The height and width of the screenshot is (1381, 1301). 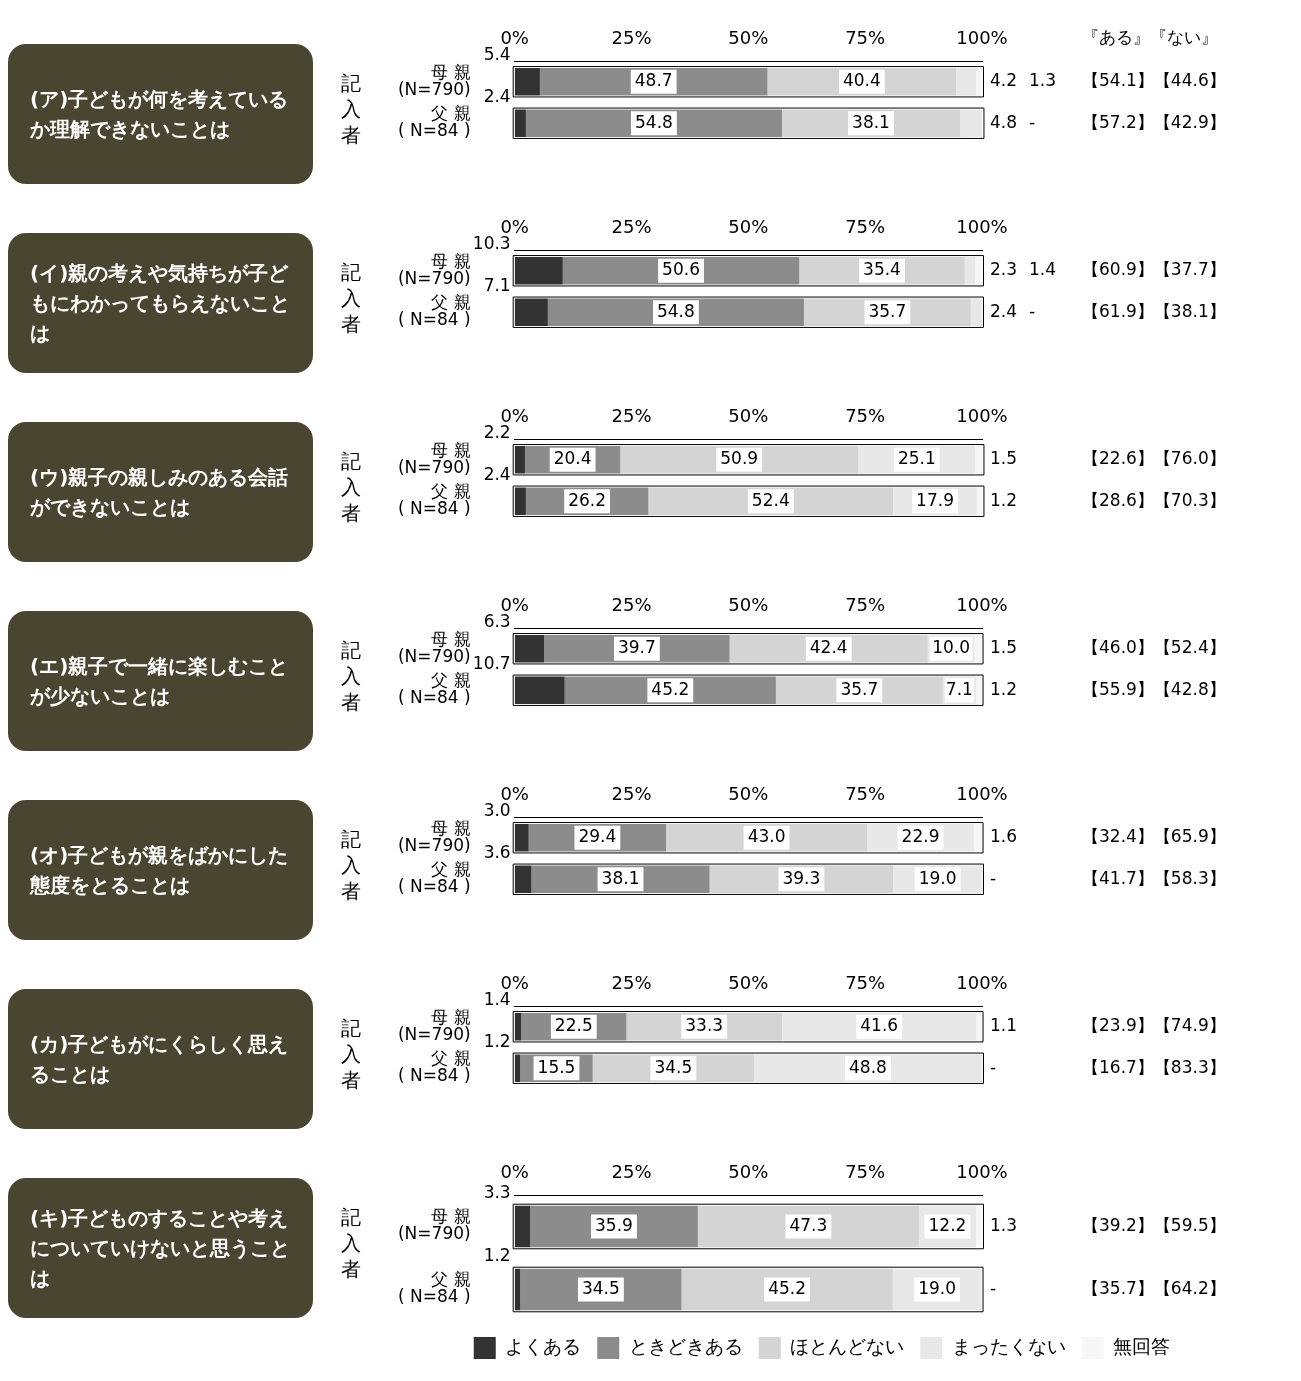 I want to click on data-label: 35.9, so click(x=614, y=1224).